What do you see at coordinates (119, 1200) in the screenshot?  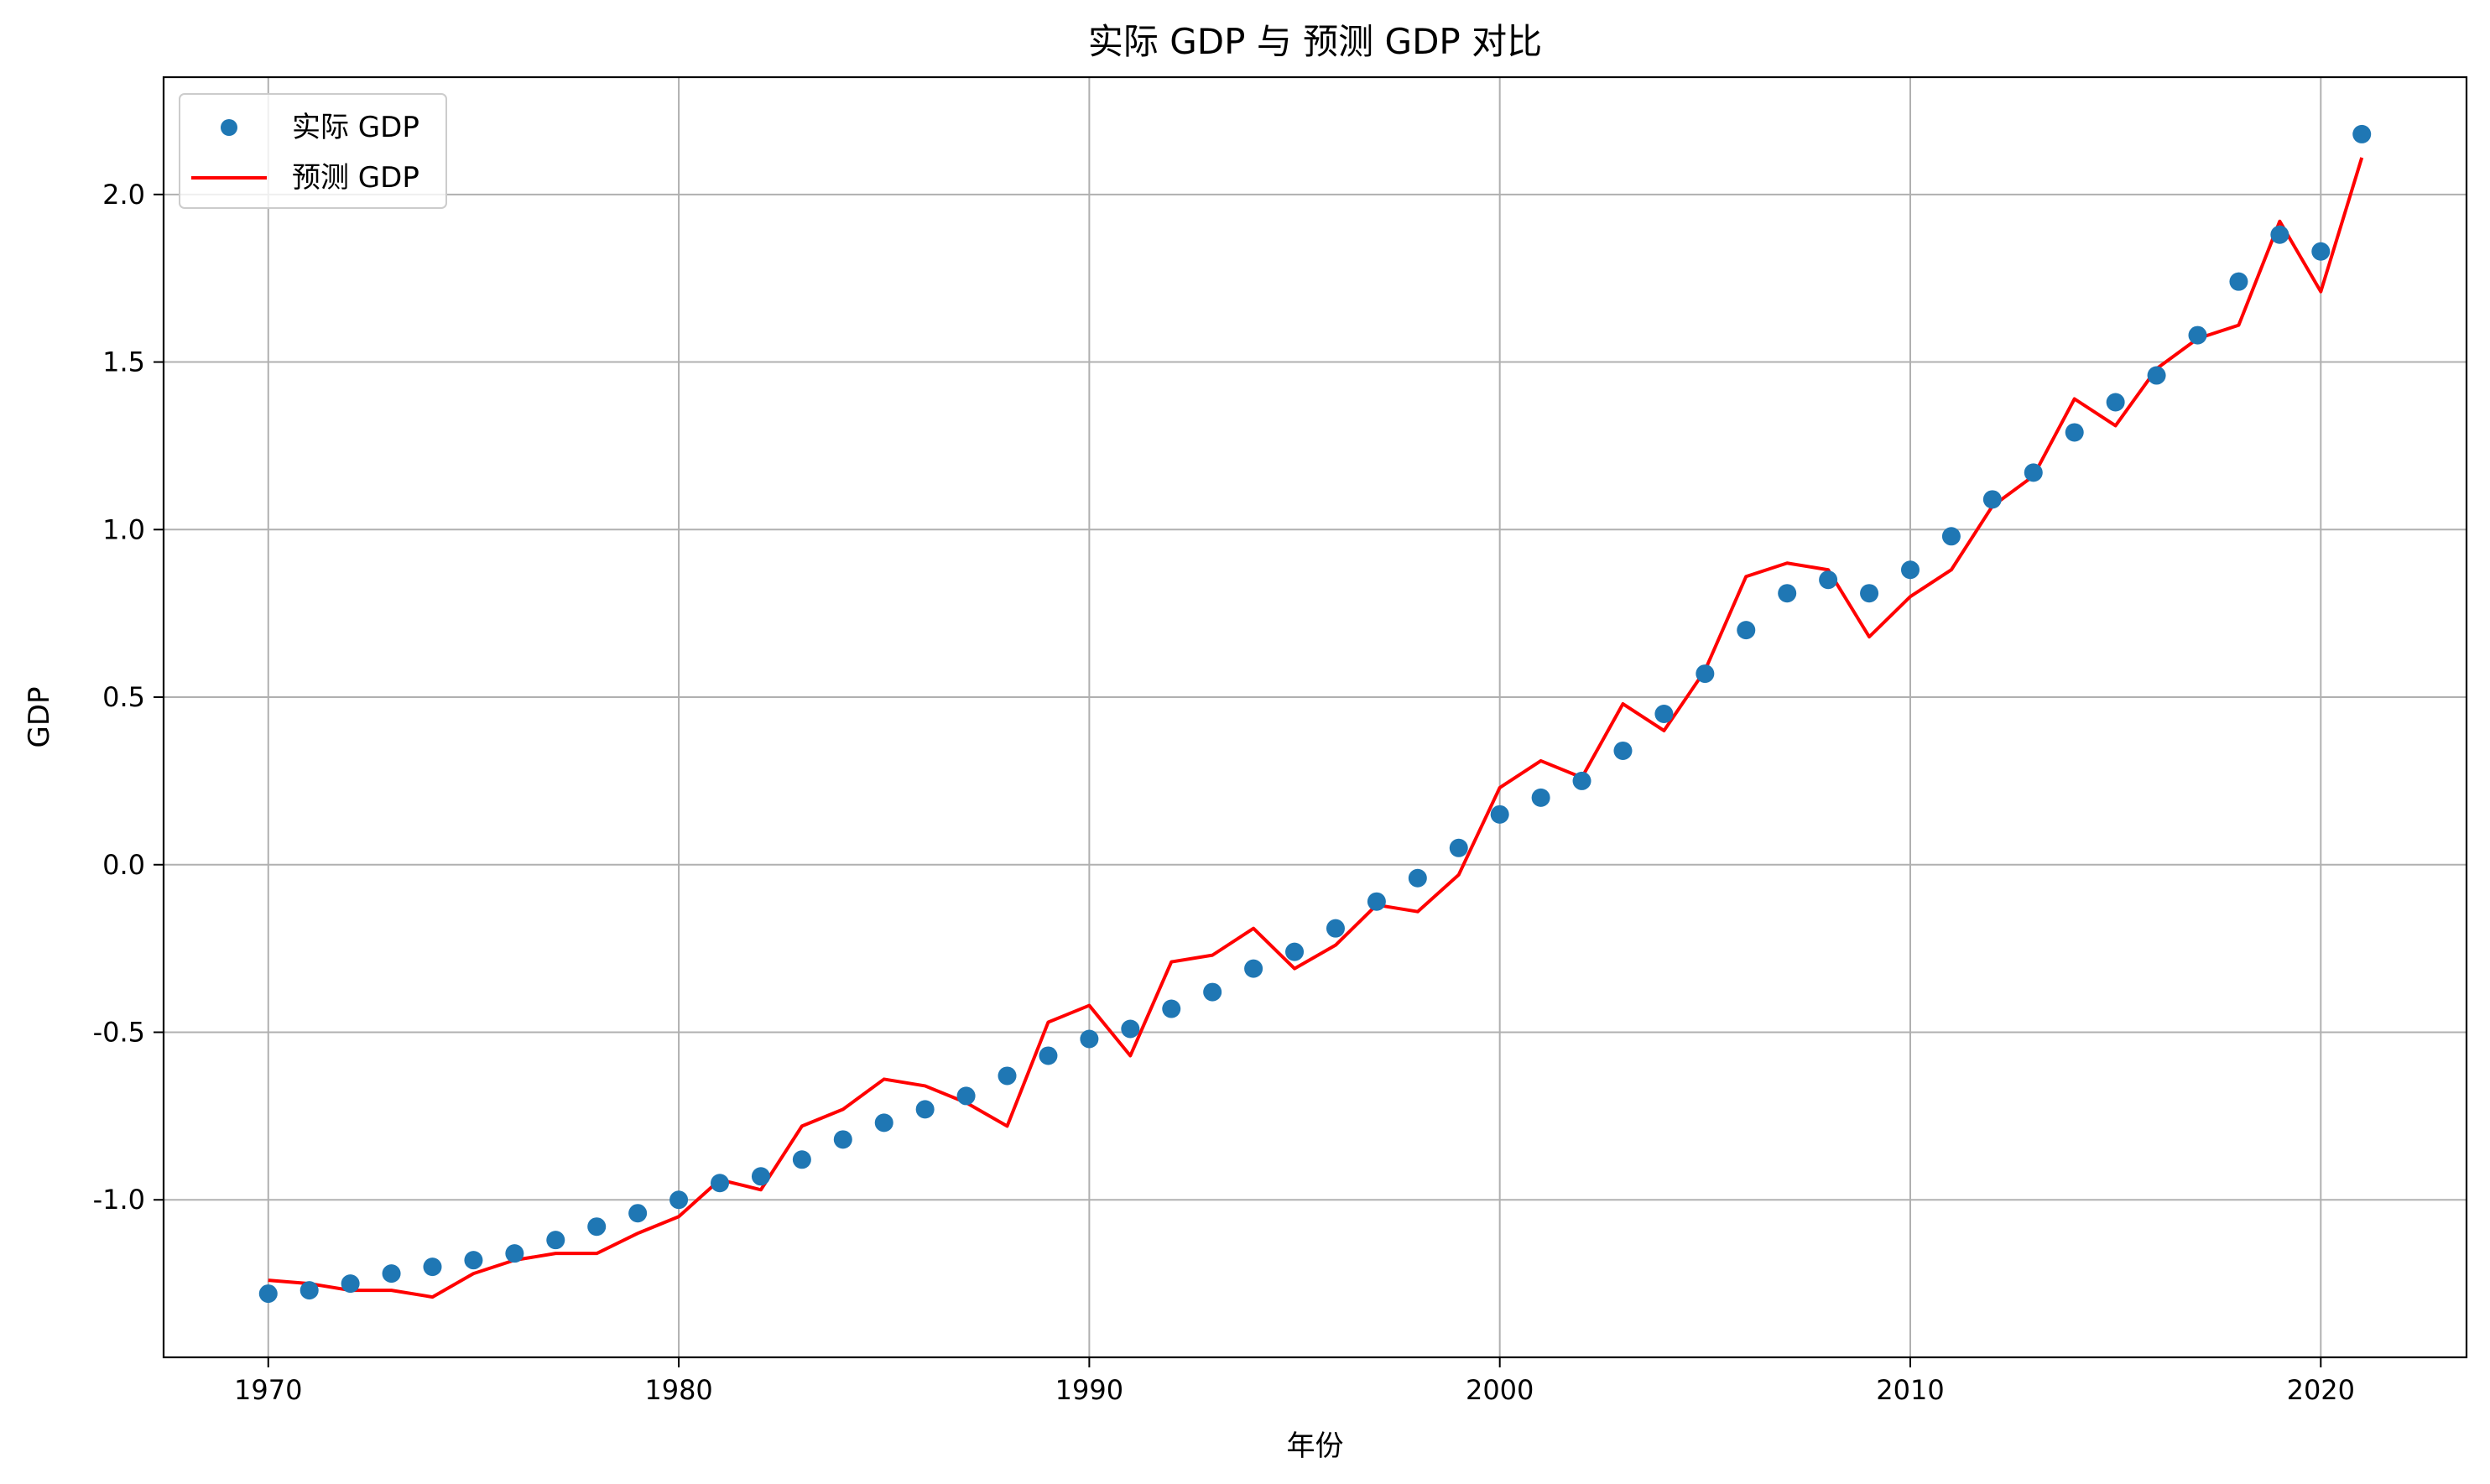 I see `y-tick-label: -1.0` at bounding box center [119, 1200].